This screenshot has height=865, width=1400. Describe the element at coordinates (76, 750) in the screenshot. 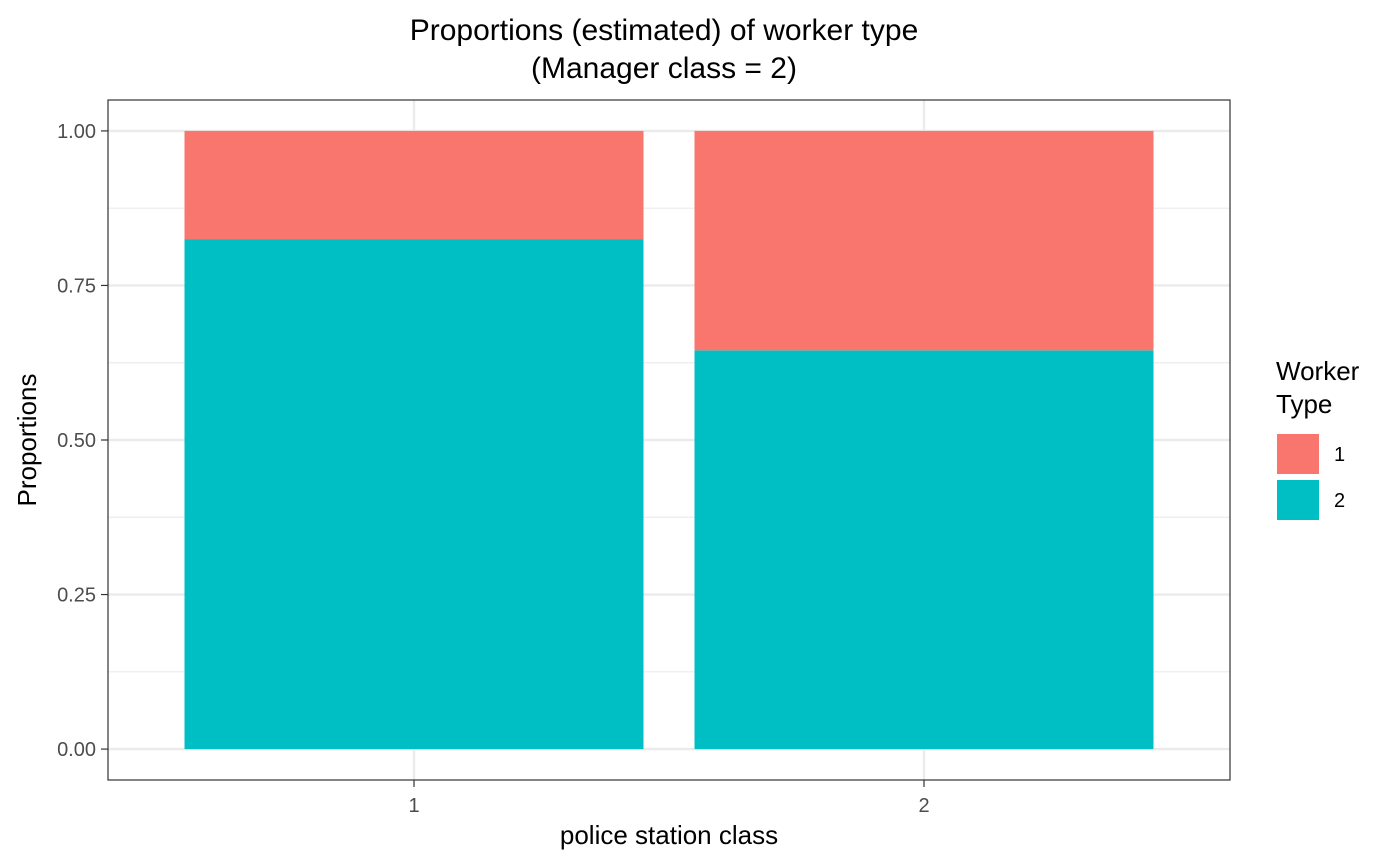

I see `y-tick-label: 0.00` at that location.